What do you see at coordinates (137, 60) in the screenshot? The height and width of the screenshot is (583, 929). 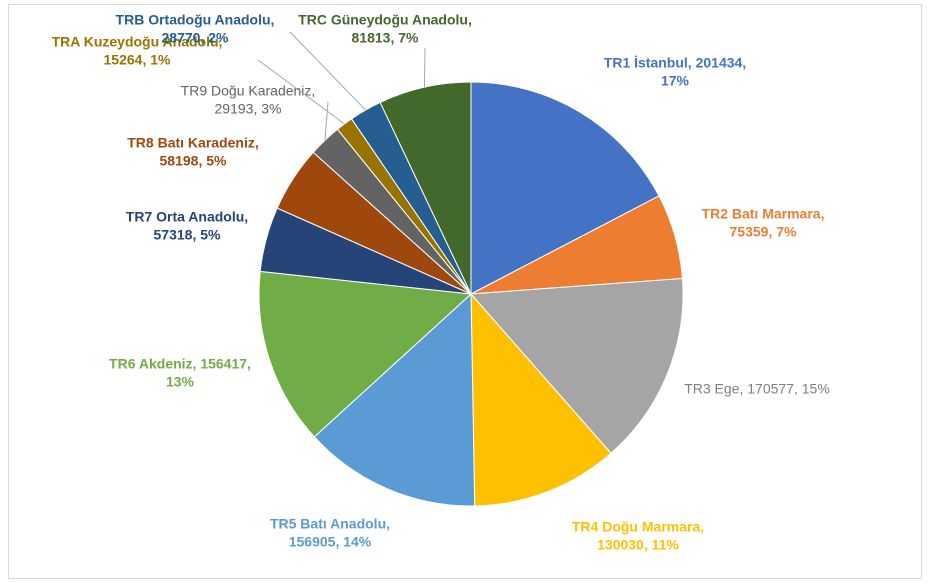 I see `data-label: 15264, 1%` at bounding box center [137, 60].